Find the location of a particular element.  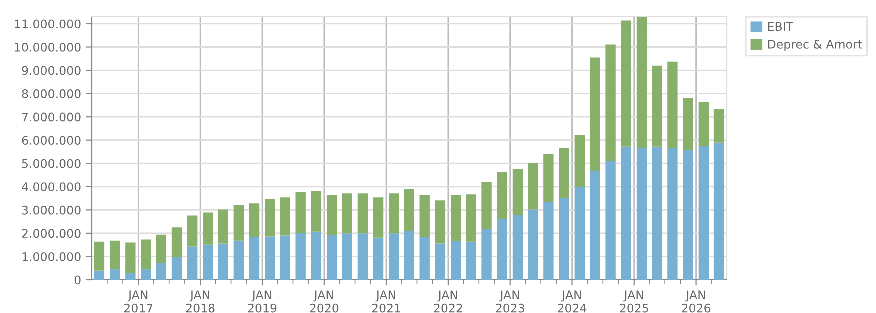

legend-label: Deprec & Amort is located at coordinates (815, 46).